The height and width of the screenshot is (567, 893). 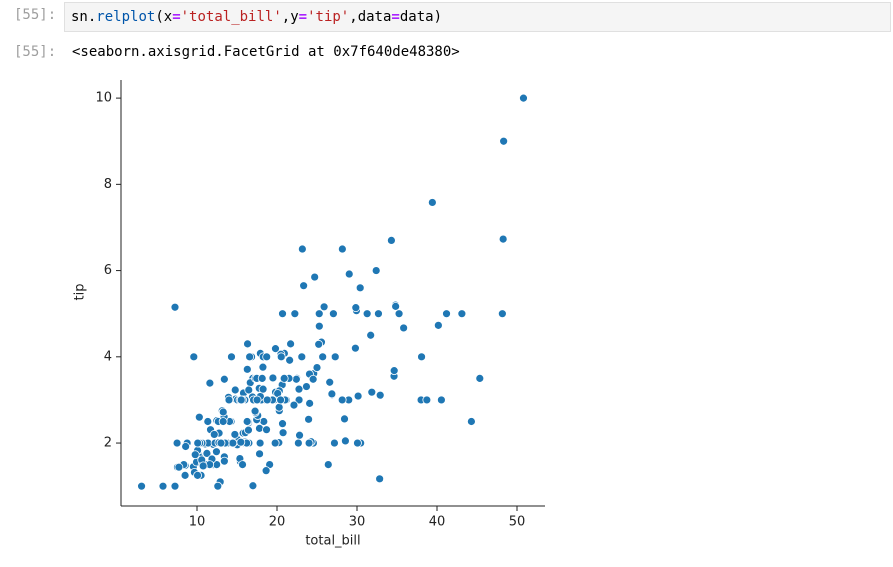 What do you see at coordinates (80, 292) in the screenshot?
I see `y-axis-label: tip` at bounding box center [80, 292].